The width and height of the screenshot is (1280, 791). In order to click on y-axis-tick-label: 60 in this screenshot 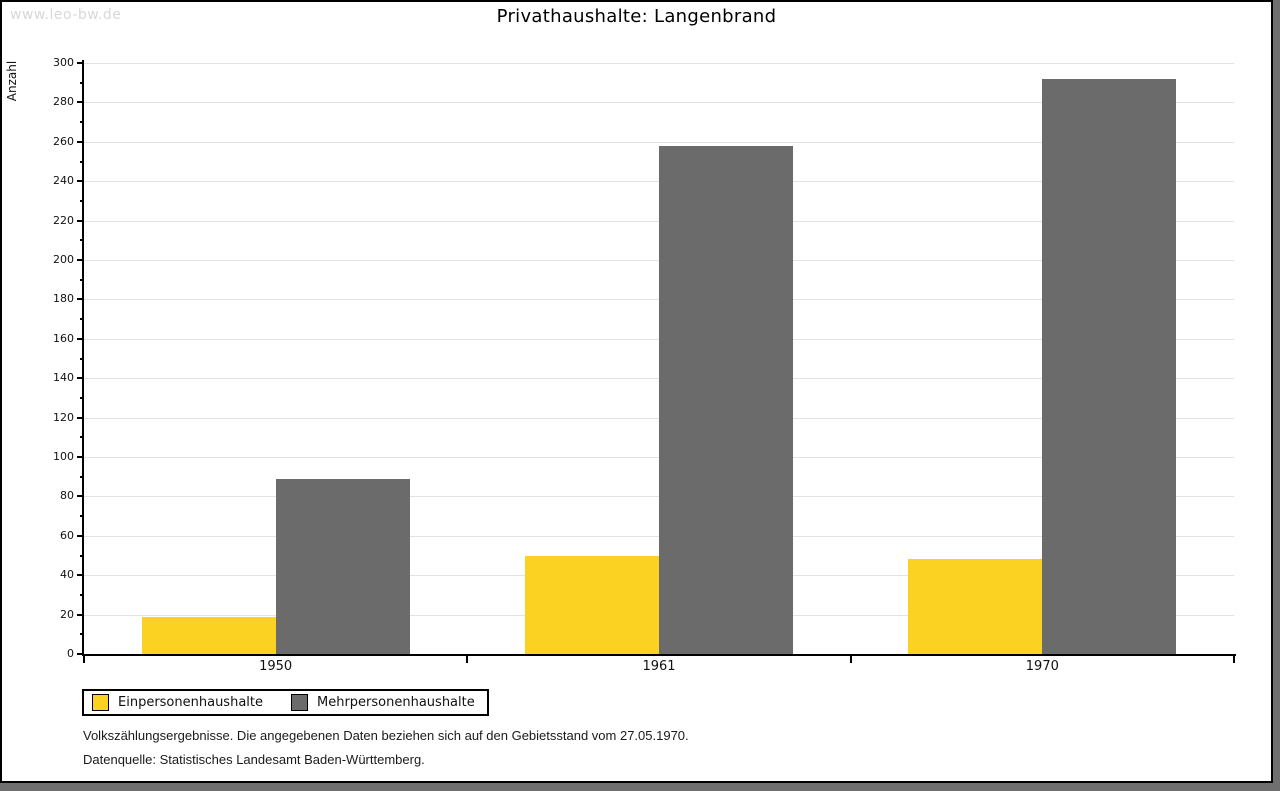, I will do `click(67, 535)`.